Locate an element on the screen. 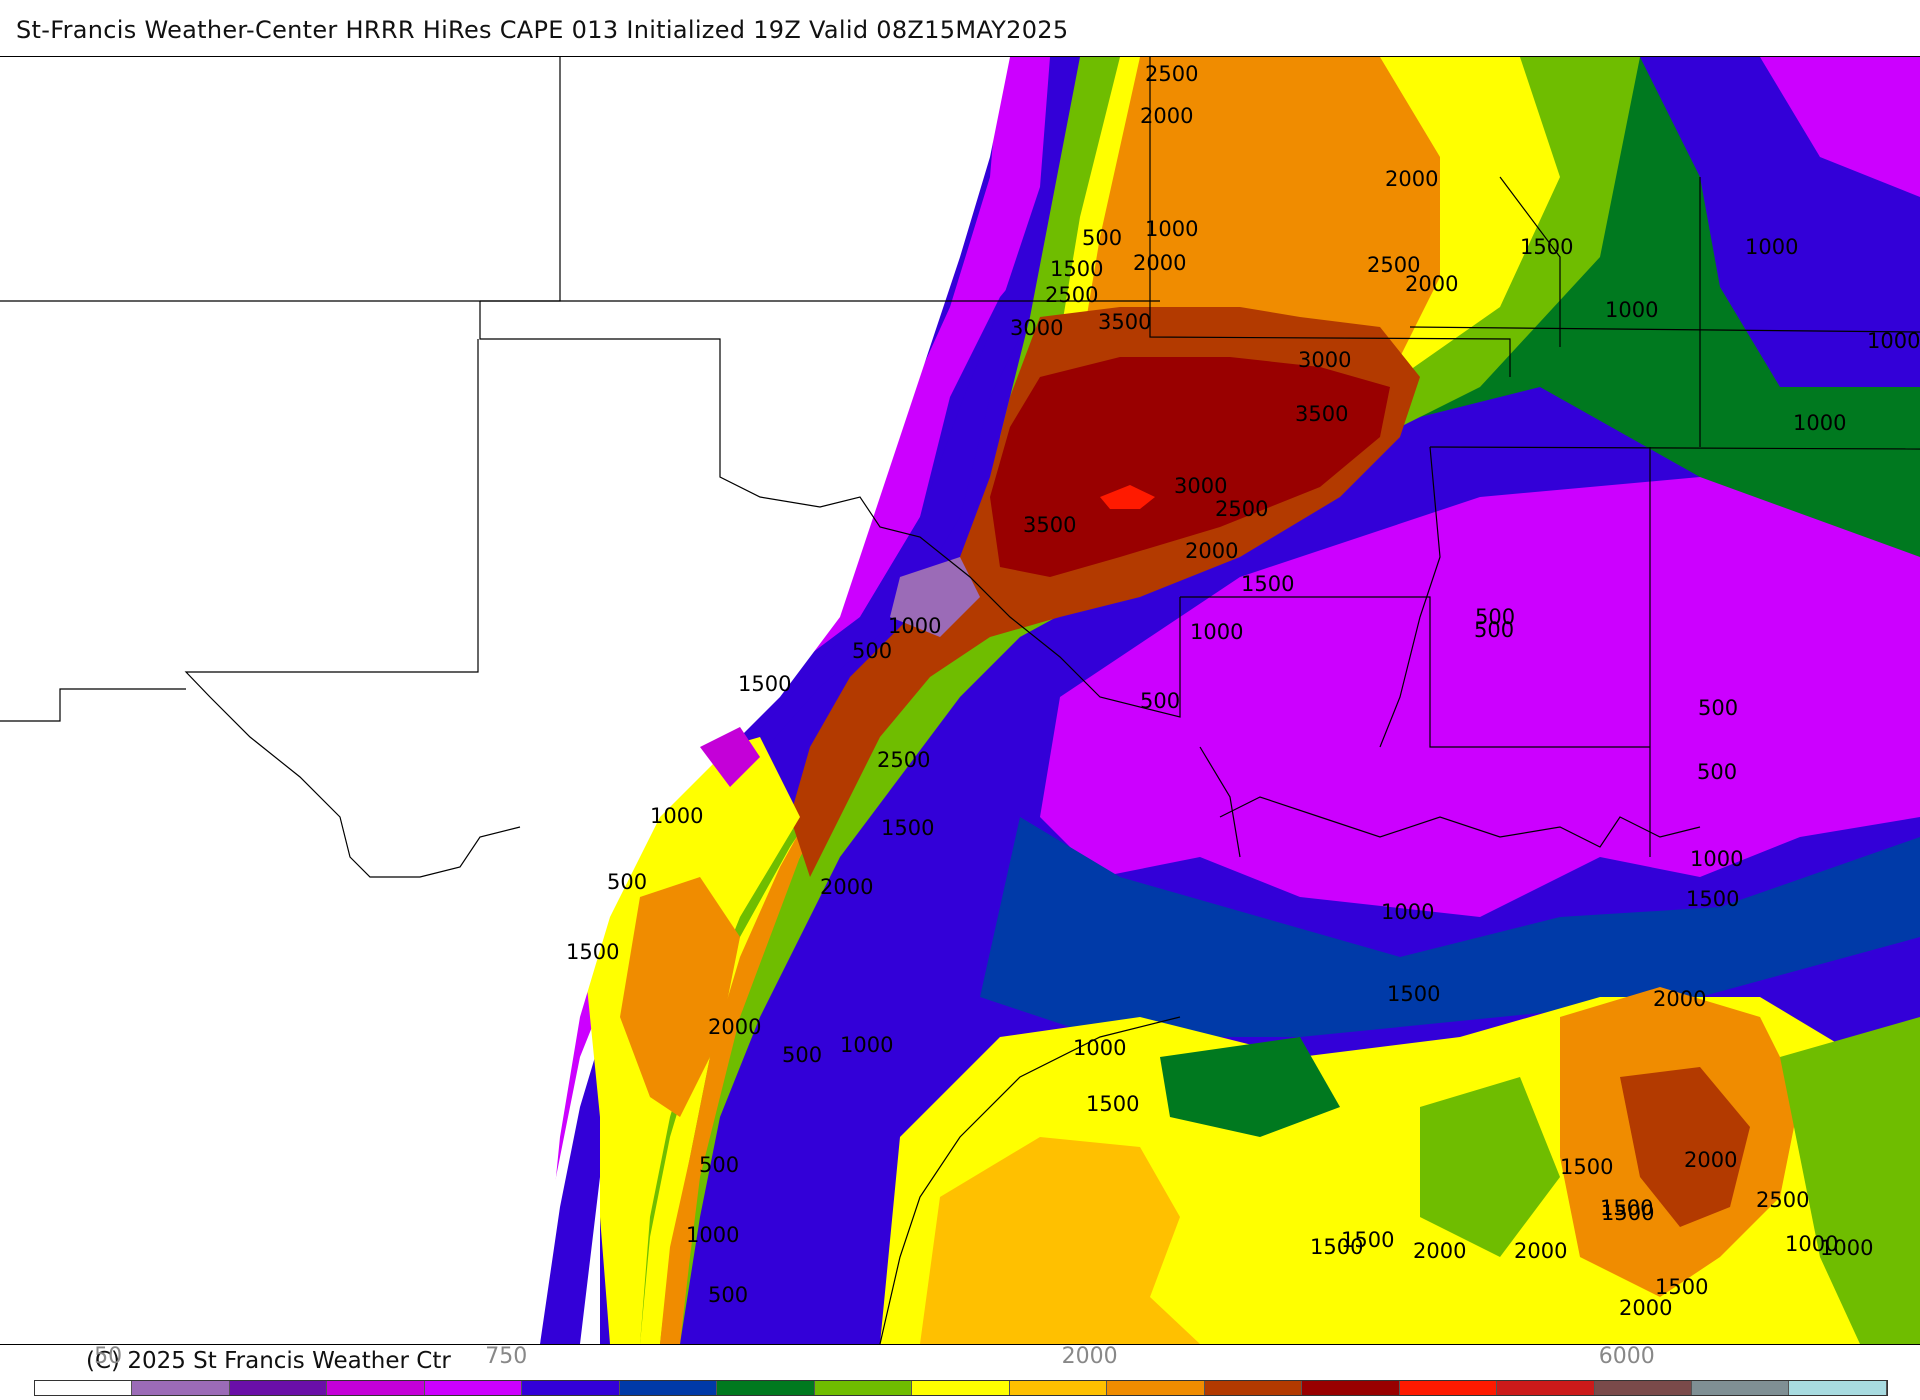 The image size is (1920, 1400). border-ky-north is located at coordinates (1664, 329).